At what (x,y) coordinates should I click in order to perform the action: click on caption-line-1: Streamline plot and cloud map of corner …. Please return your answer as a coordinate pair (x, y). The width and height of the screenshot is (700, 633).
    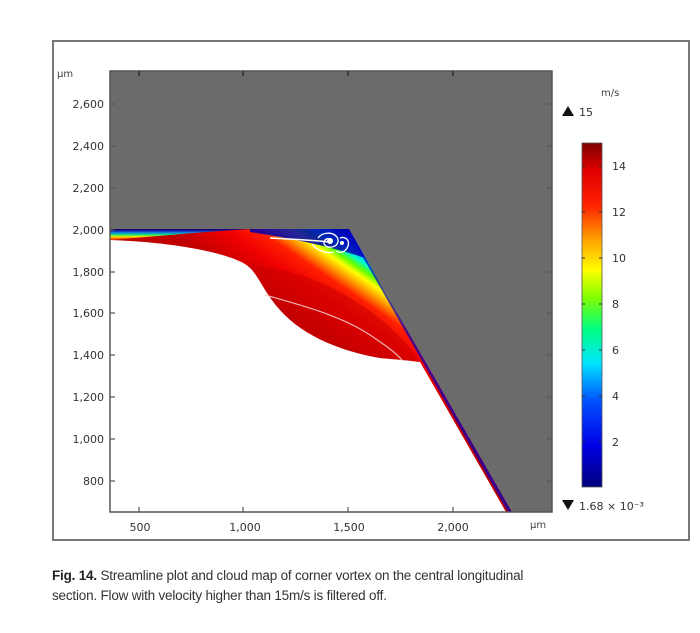
    Looking at the image, I should click on (312, 575).